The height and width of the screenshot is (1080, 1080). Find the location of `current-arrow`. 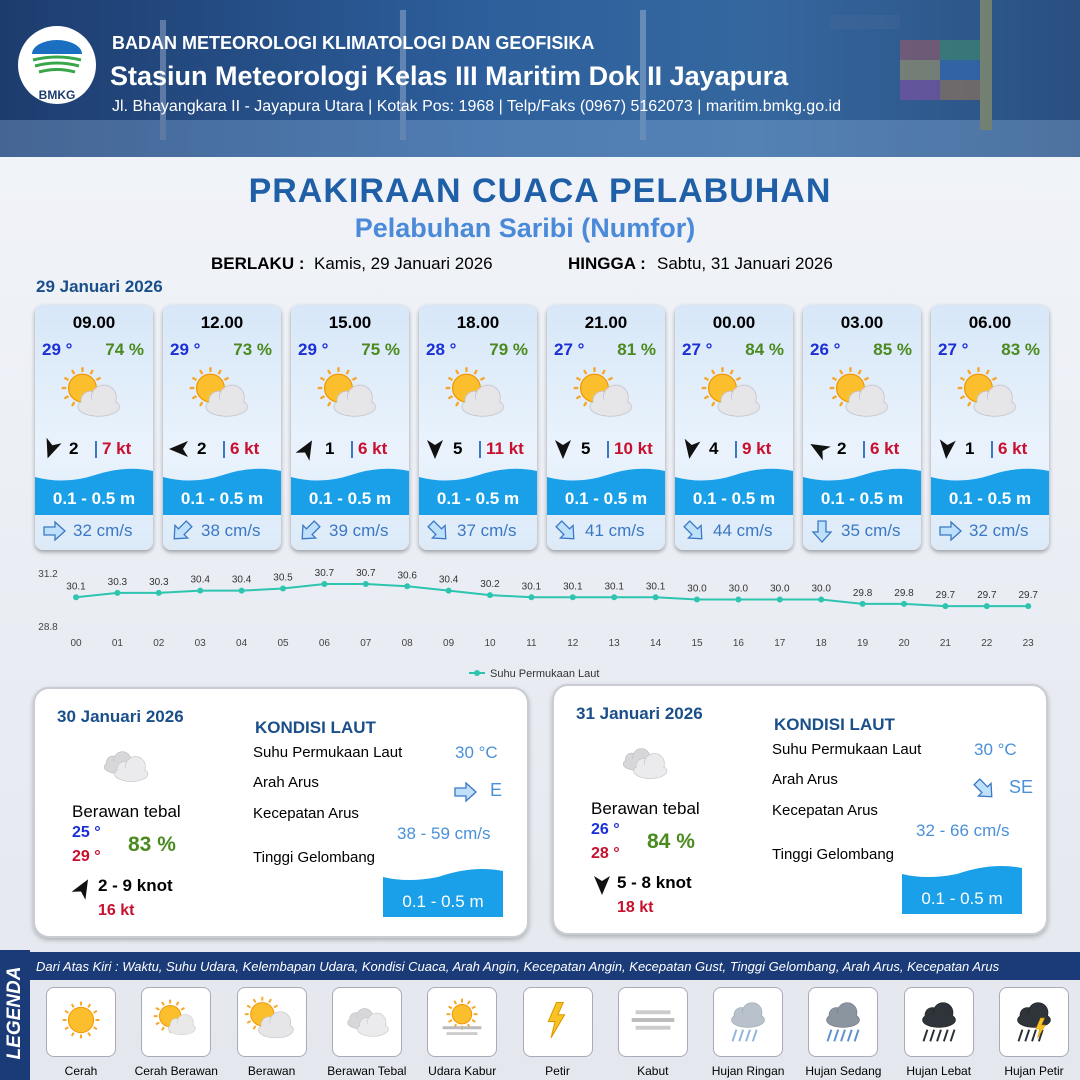

current-arrow is located at coordinates (693, 530).